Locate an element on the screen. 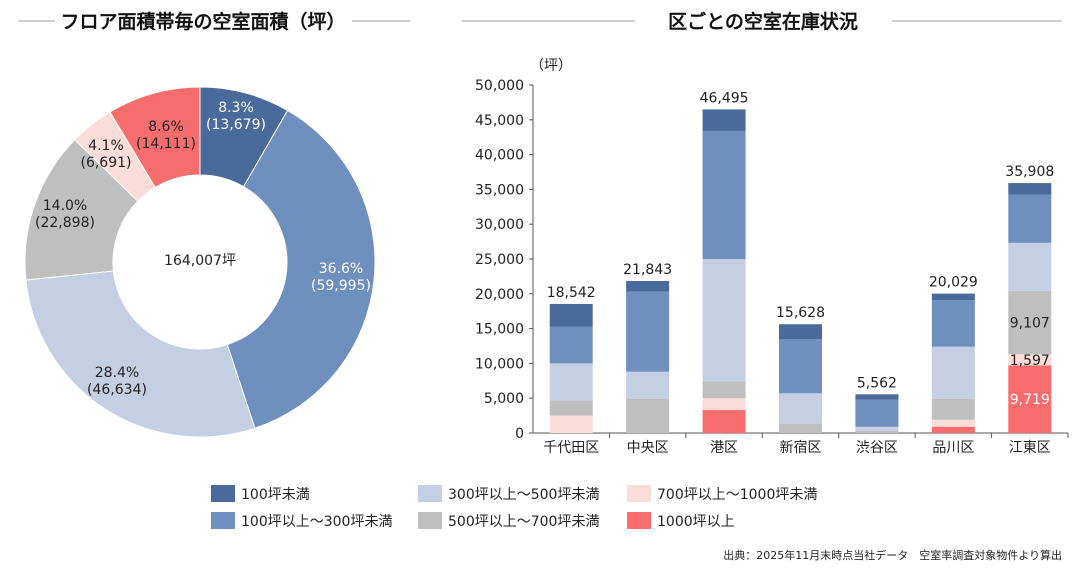 The height and width of the screenshot is (572, 1075). source-note: 出典：2025年11月末時点当社データ 空室率調査対象物件より算出 is located at coordinates (892, 555).